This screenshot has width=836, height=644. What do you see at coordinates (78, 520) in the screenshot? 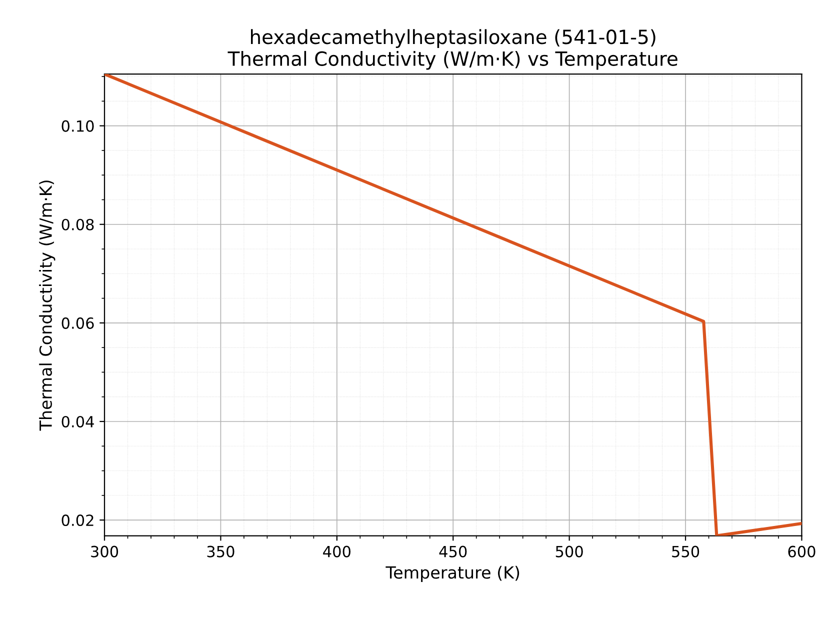
I see `y-tick-label: 0.02` at bounding box center [78, 520].